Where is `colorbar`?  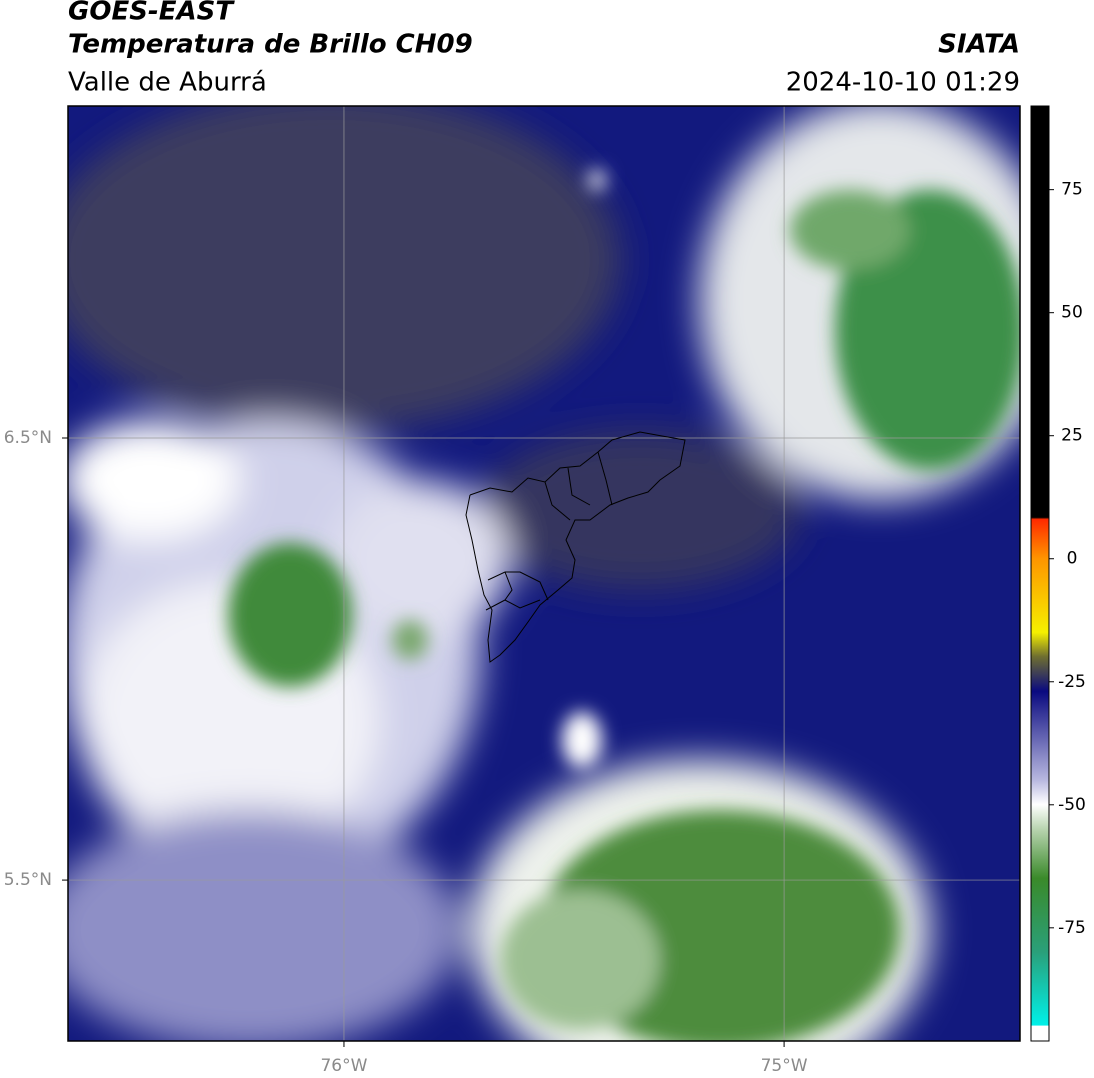
colorbar is located at coordinates (1040, 573).